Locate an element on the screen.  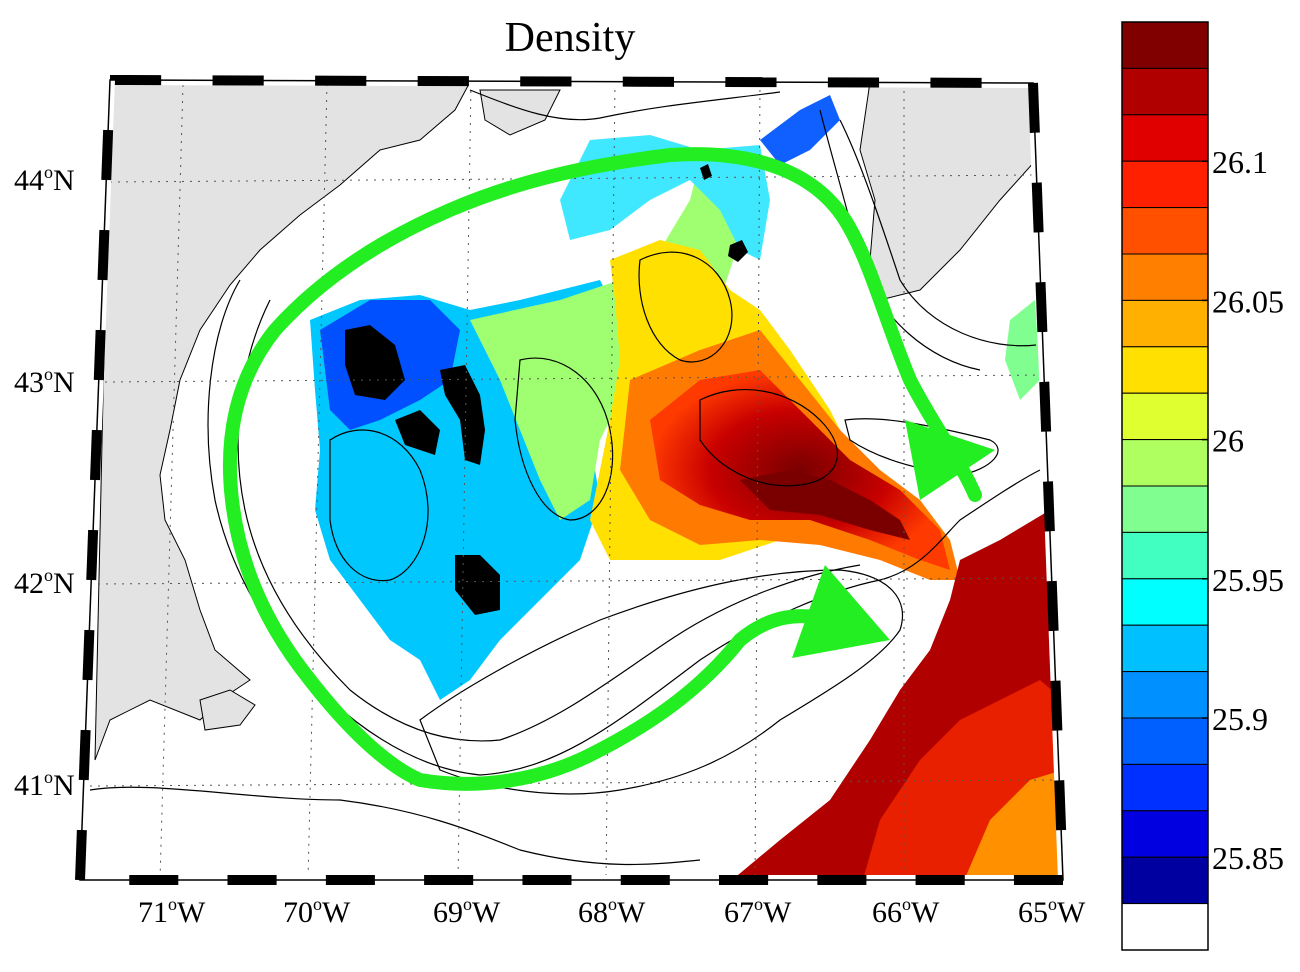
contour-northeast-channel is located at coordinates (768, 438).